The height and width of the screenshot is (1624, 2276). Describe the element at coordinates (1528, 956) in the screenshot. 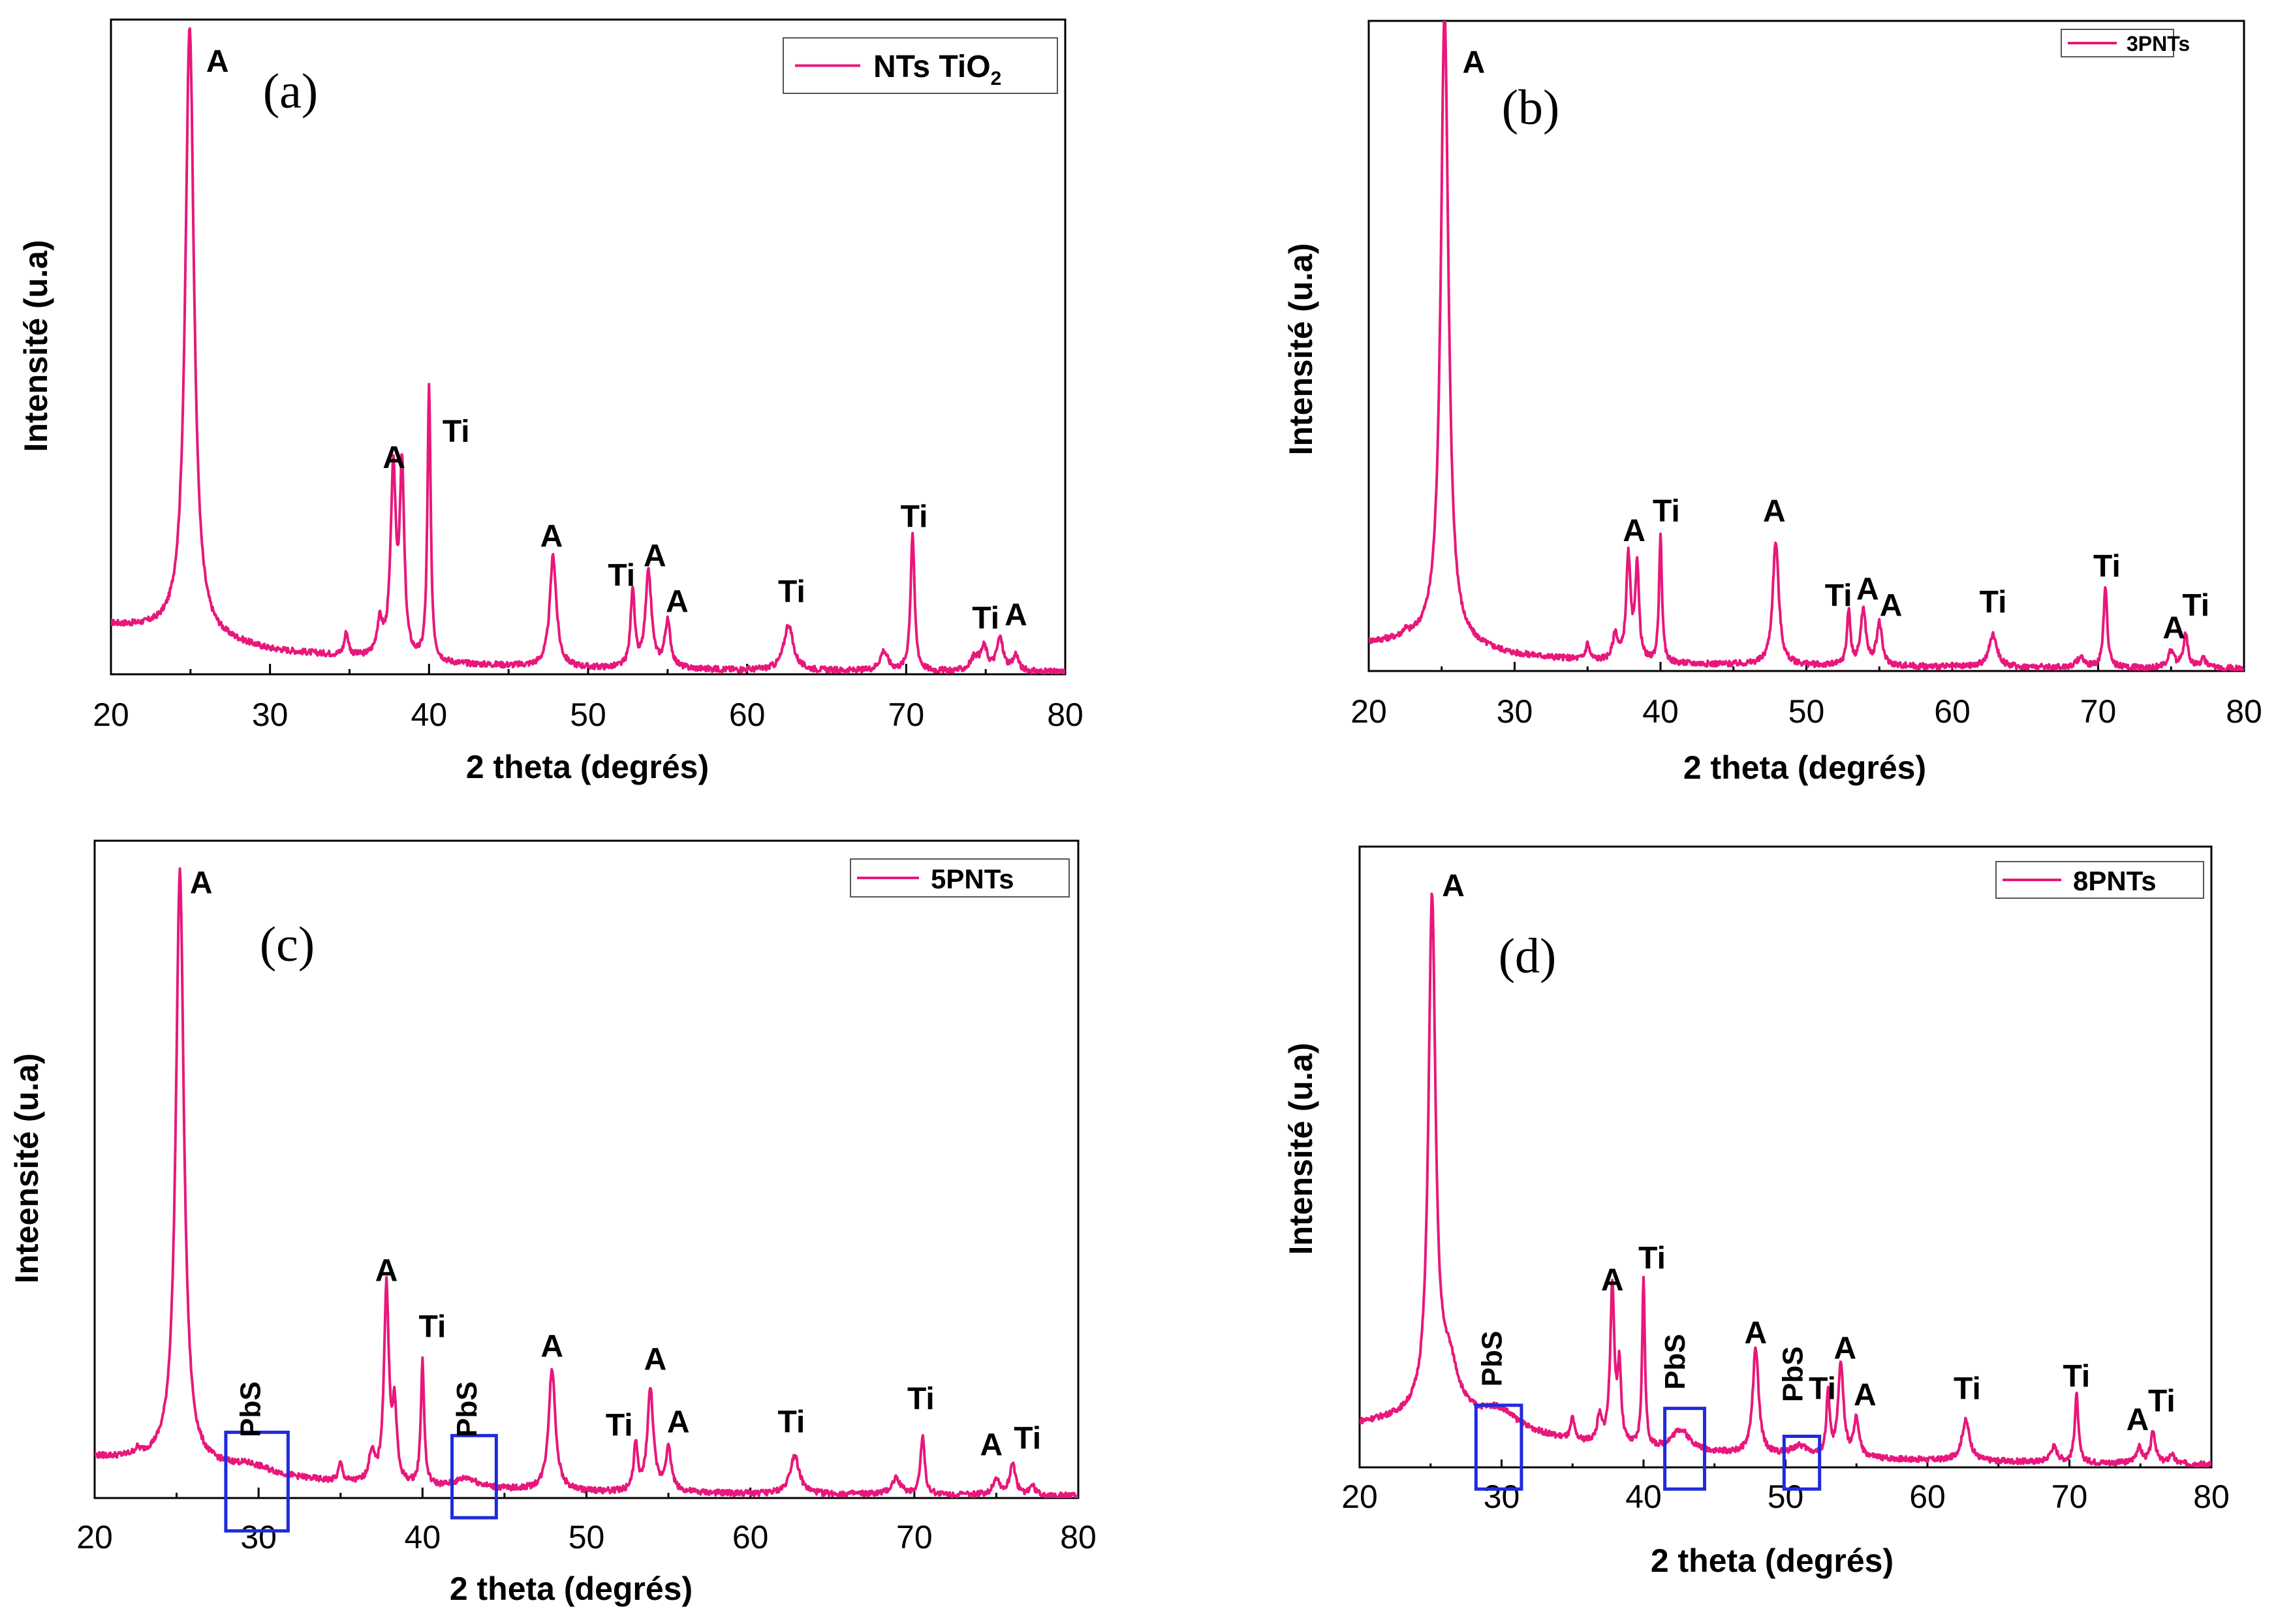

I see `panel-tag: (d)` at that location.